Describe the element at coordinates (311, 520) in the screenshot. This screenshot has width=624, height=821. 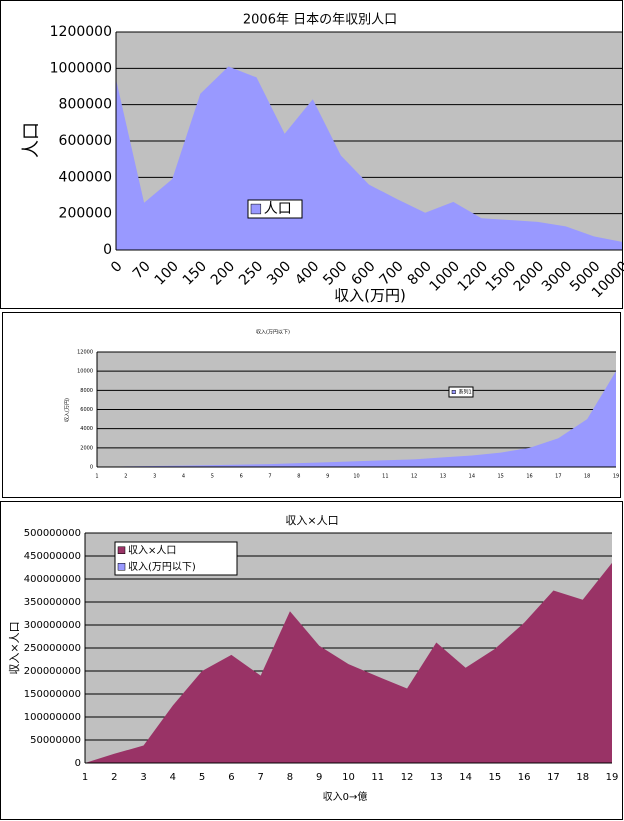
I see `chart-title: 収入×人口` at that location.